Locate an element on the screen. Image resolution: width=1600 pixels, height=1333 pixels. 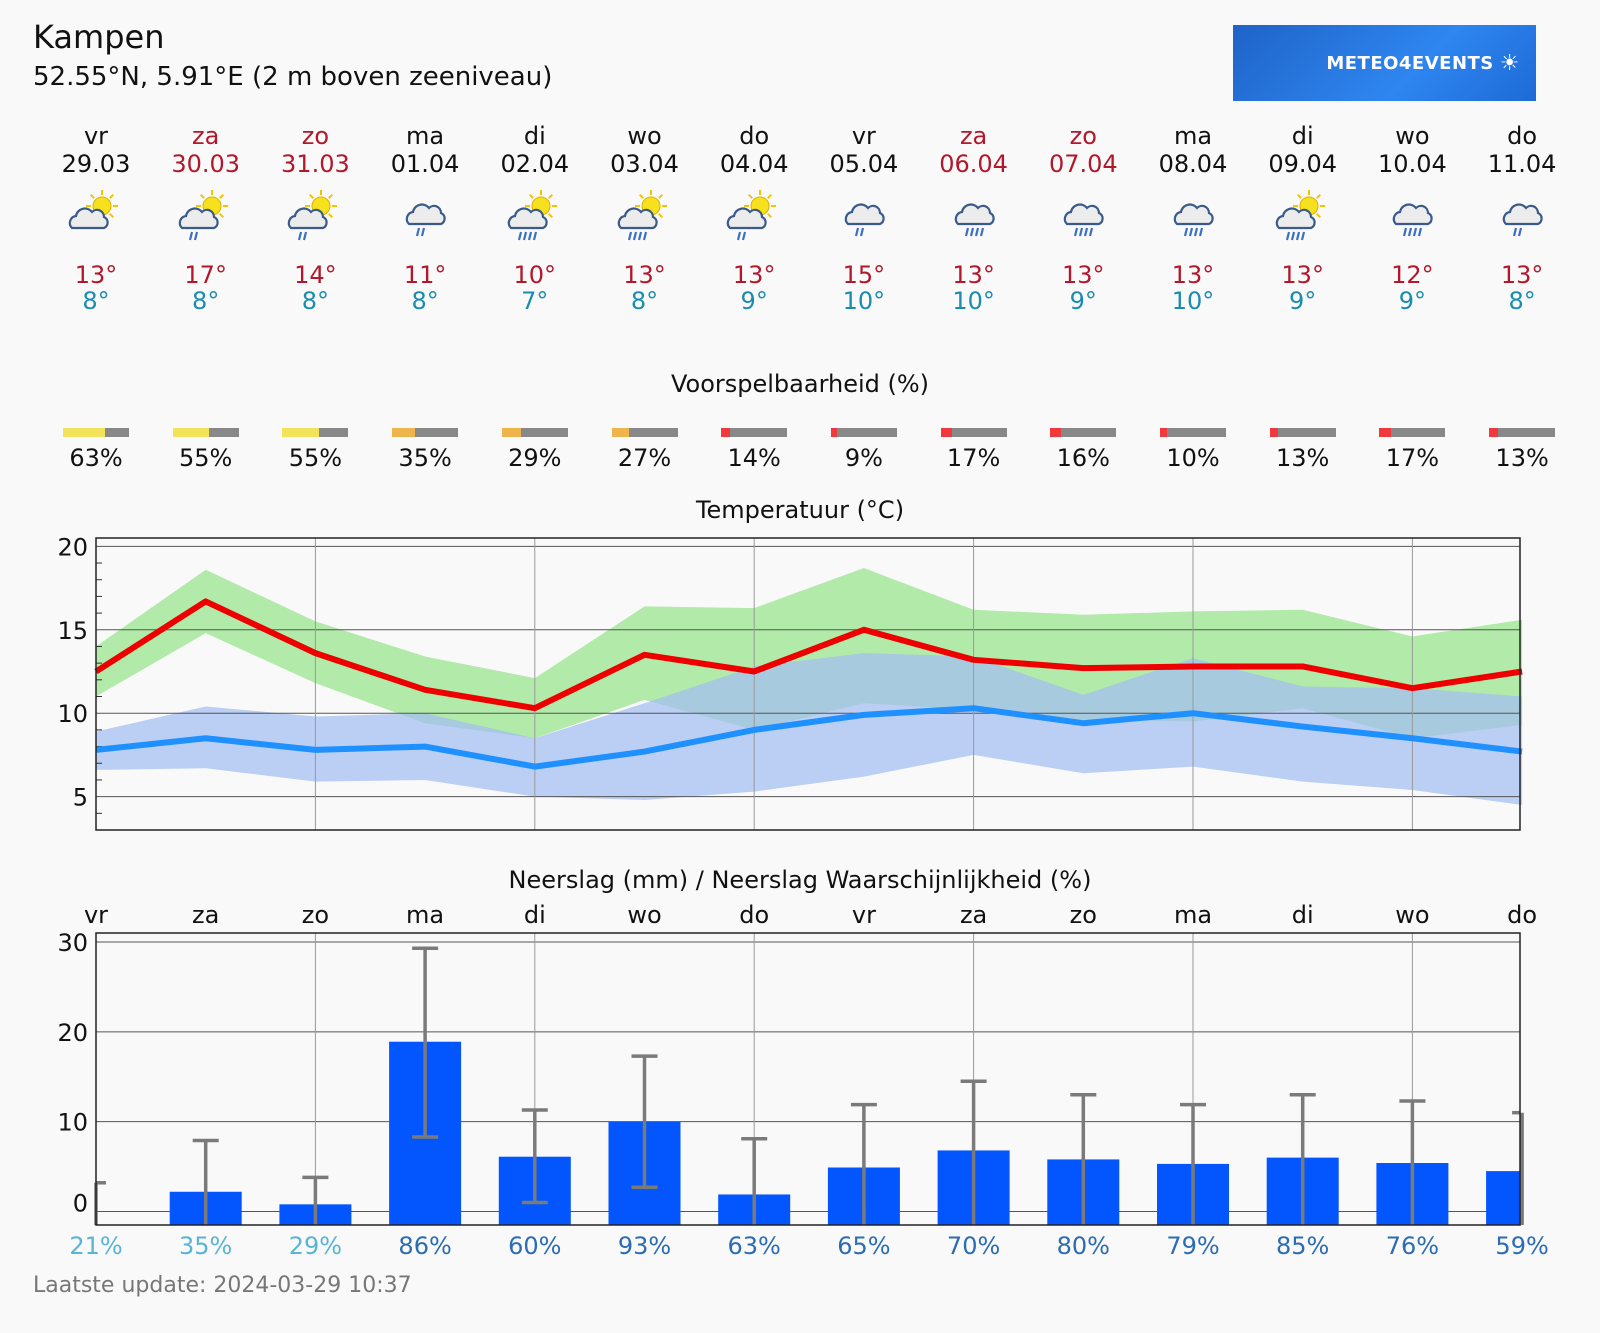
y-tick-label: 5 is located at coordinates (80, 798).